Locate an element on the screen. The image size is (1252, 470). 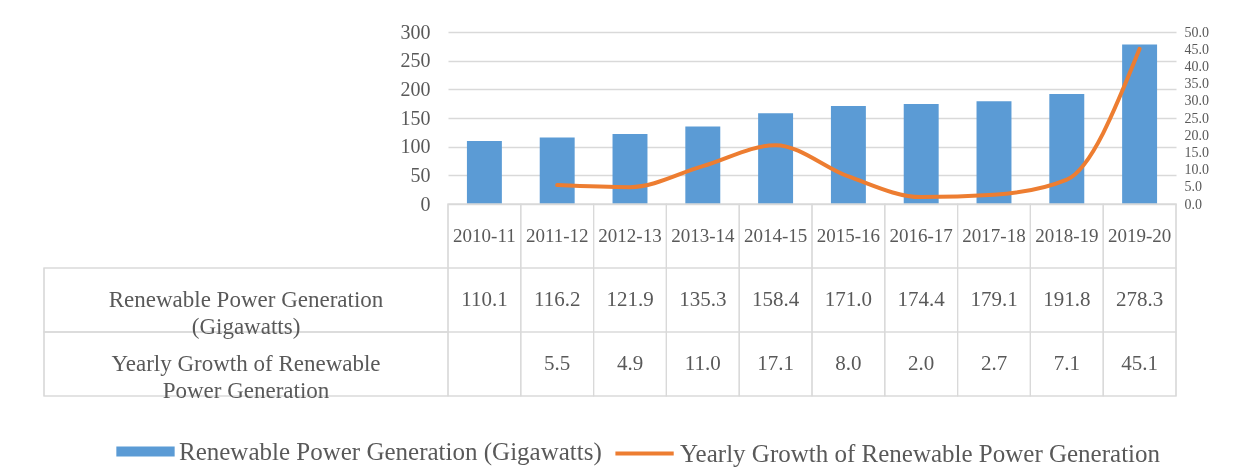
legend-label: Renewable Power Generation (Gigawatts) is located at coordinates (390, 451).